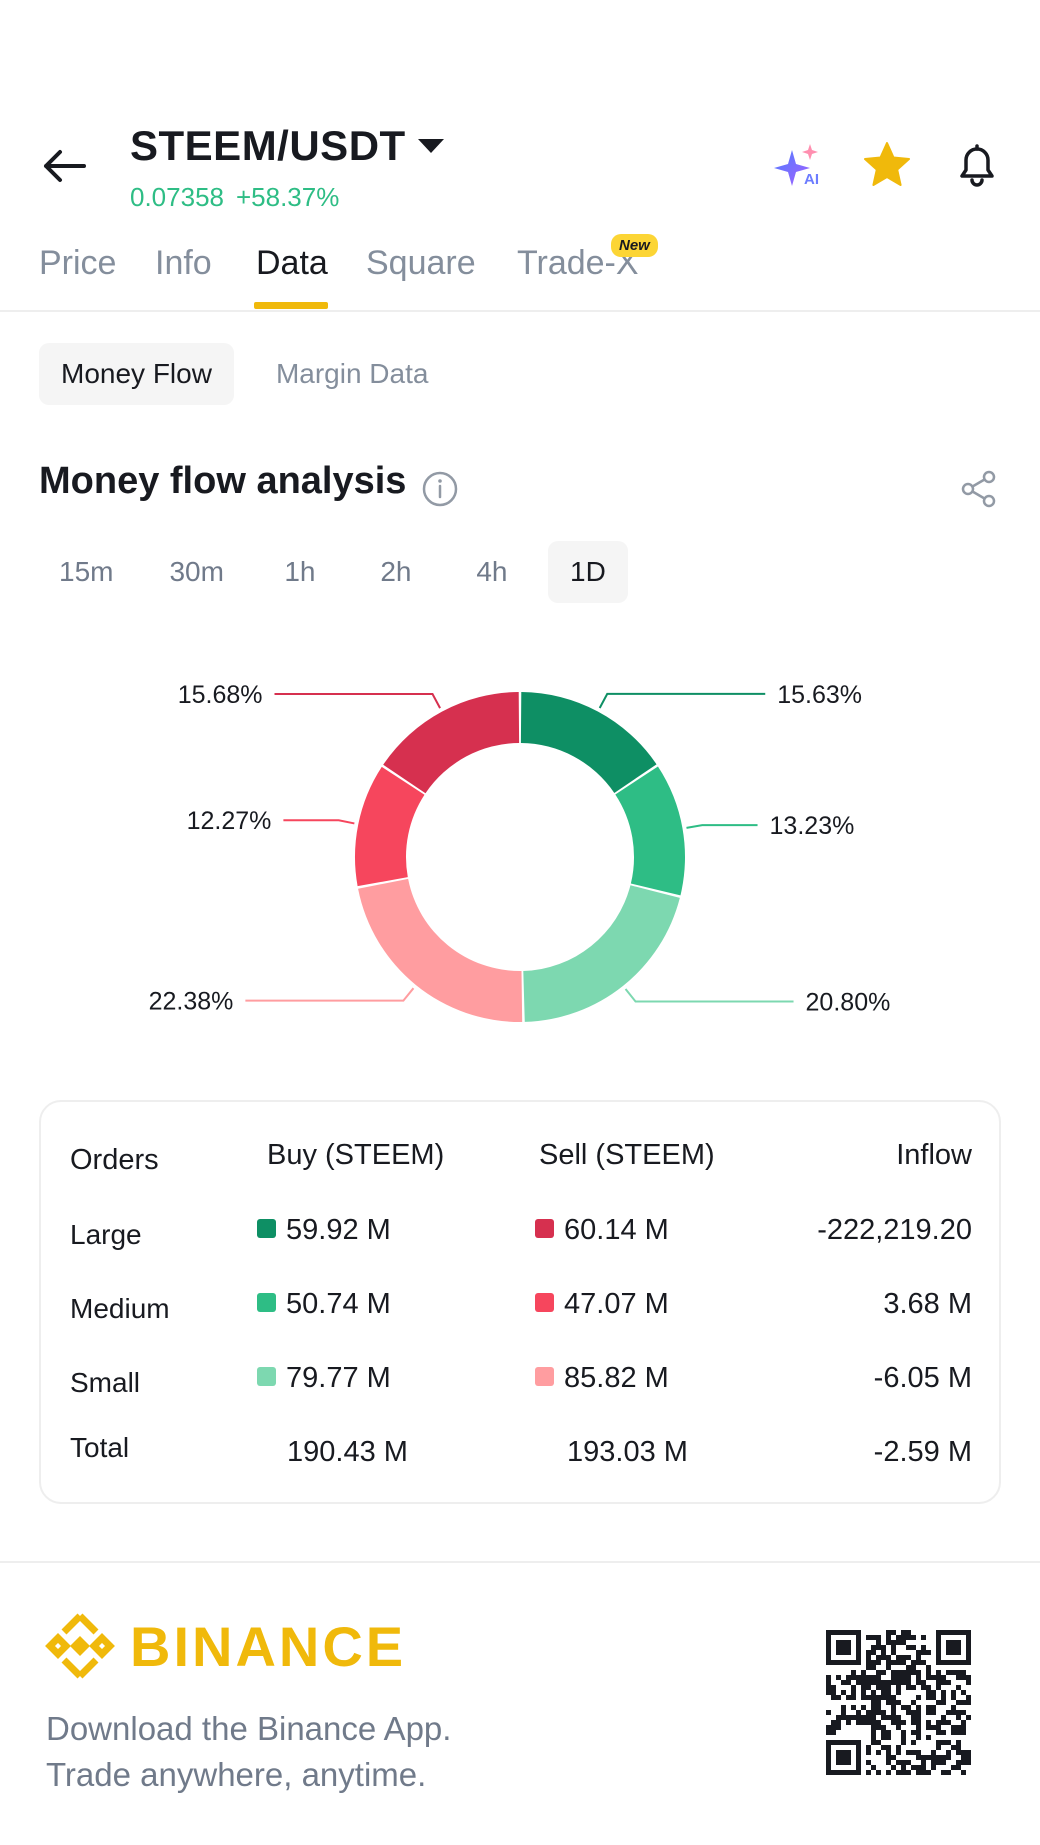 The image size is (1040, 1845). Describe the element at coordinates (249, 1728) in the screenshot. I see `download-tagline-1: Download the Binance App.` at that location.